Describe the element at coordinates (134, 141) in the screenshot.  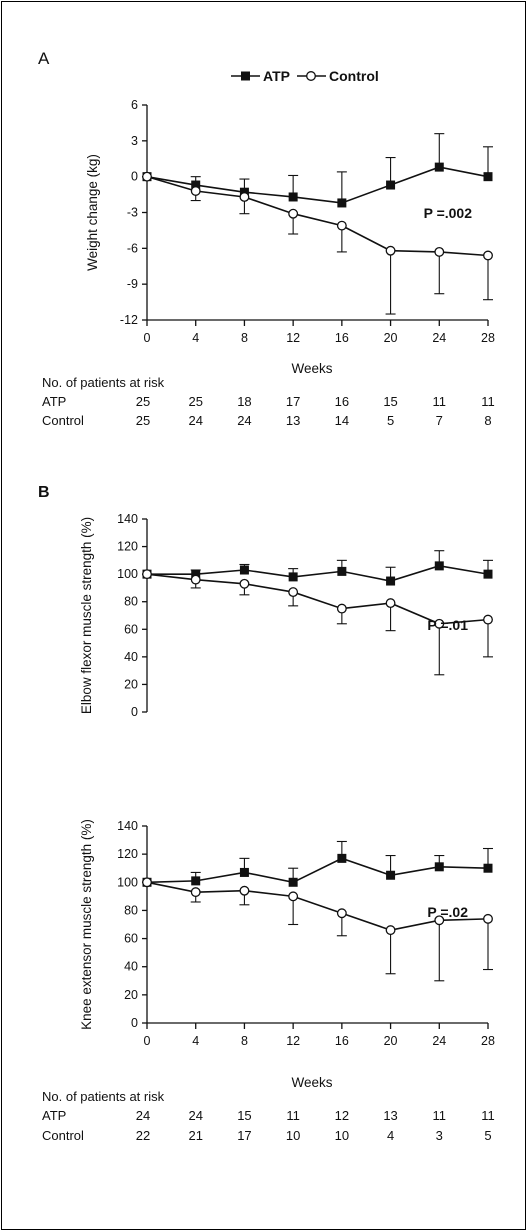
I see `y-tick-label: 3` at that location.